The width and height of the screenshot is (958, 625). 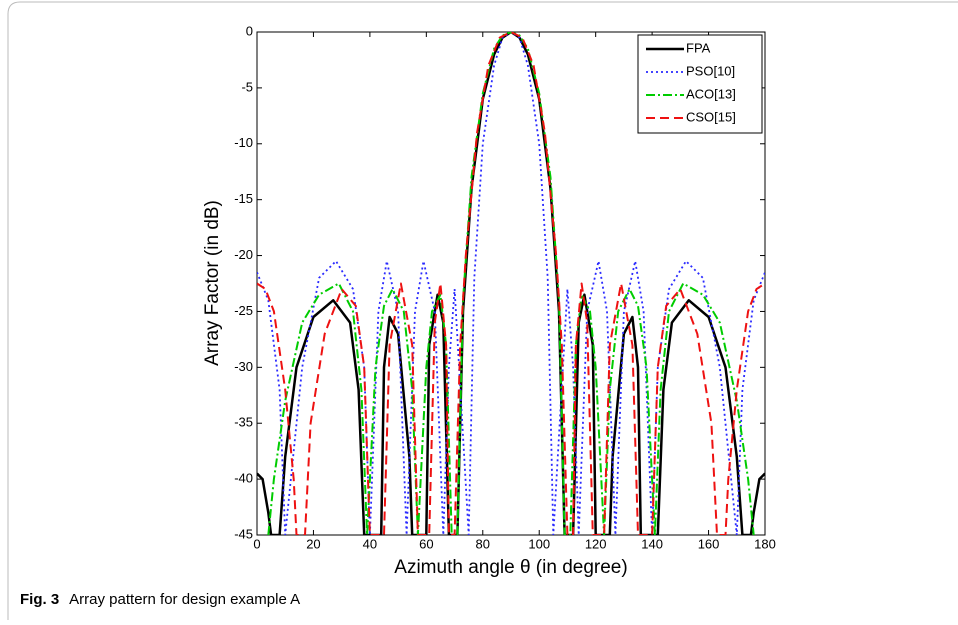 I want to click on x-tick-label: 160, so click(x=709, y=543).